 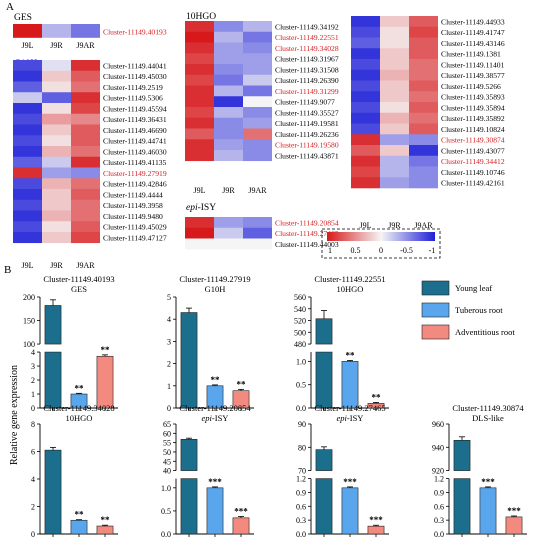 I want to click on heatmap-row-label: Cluster-11149.35527, so click(x=307, y=112).